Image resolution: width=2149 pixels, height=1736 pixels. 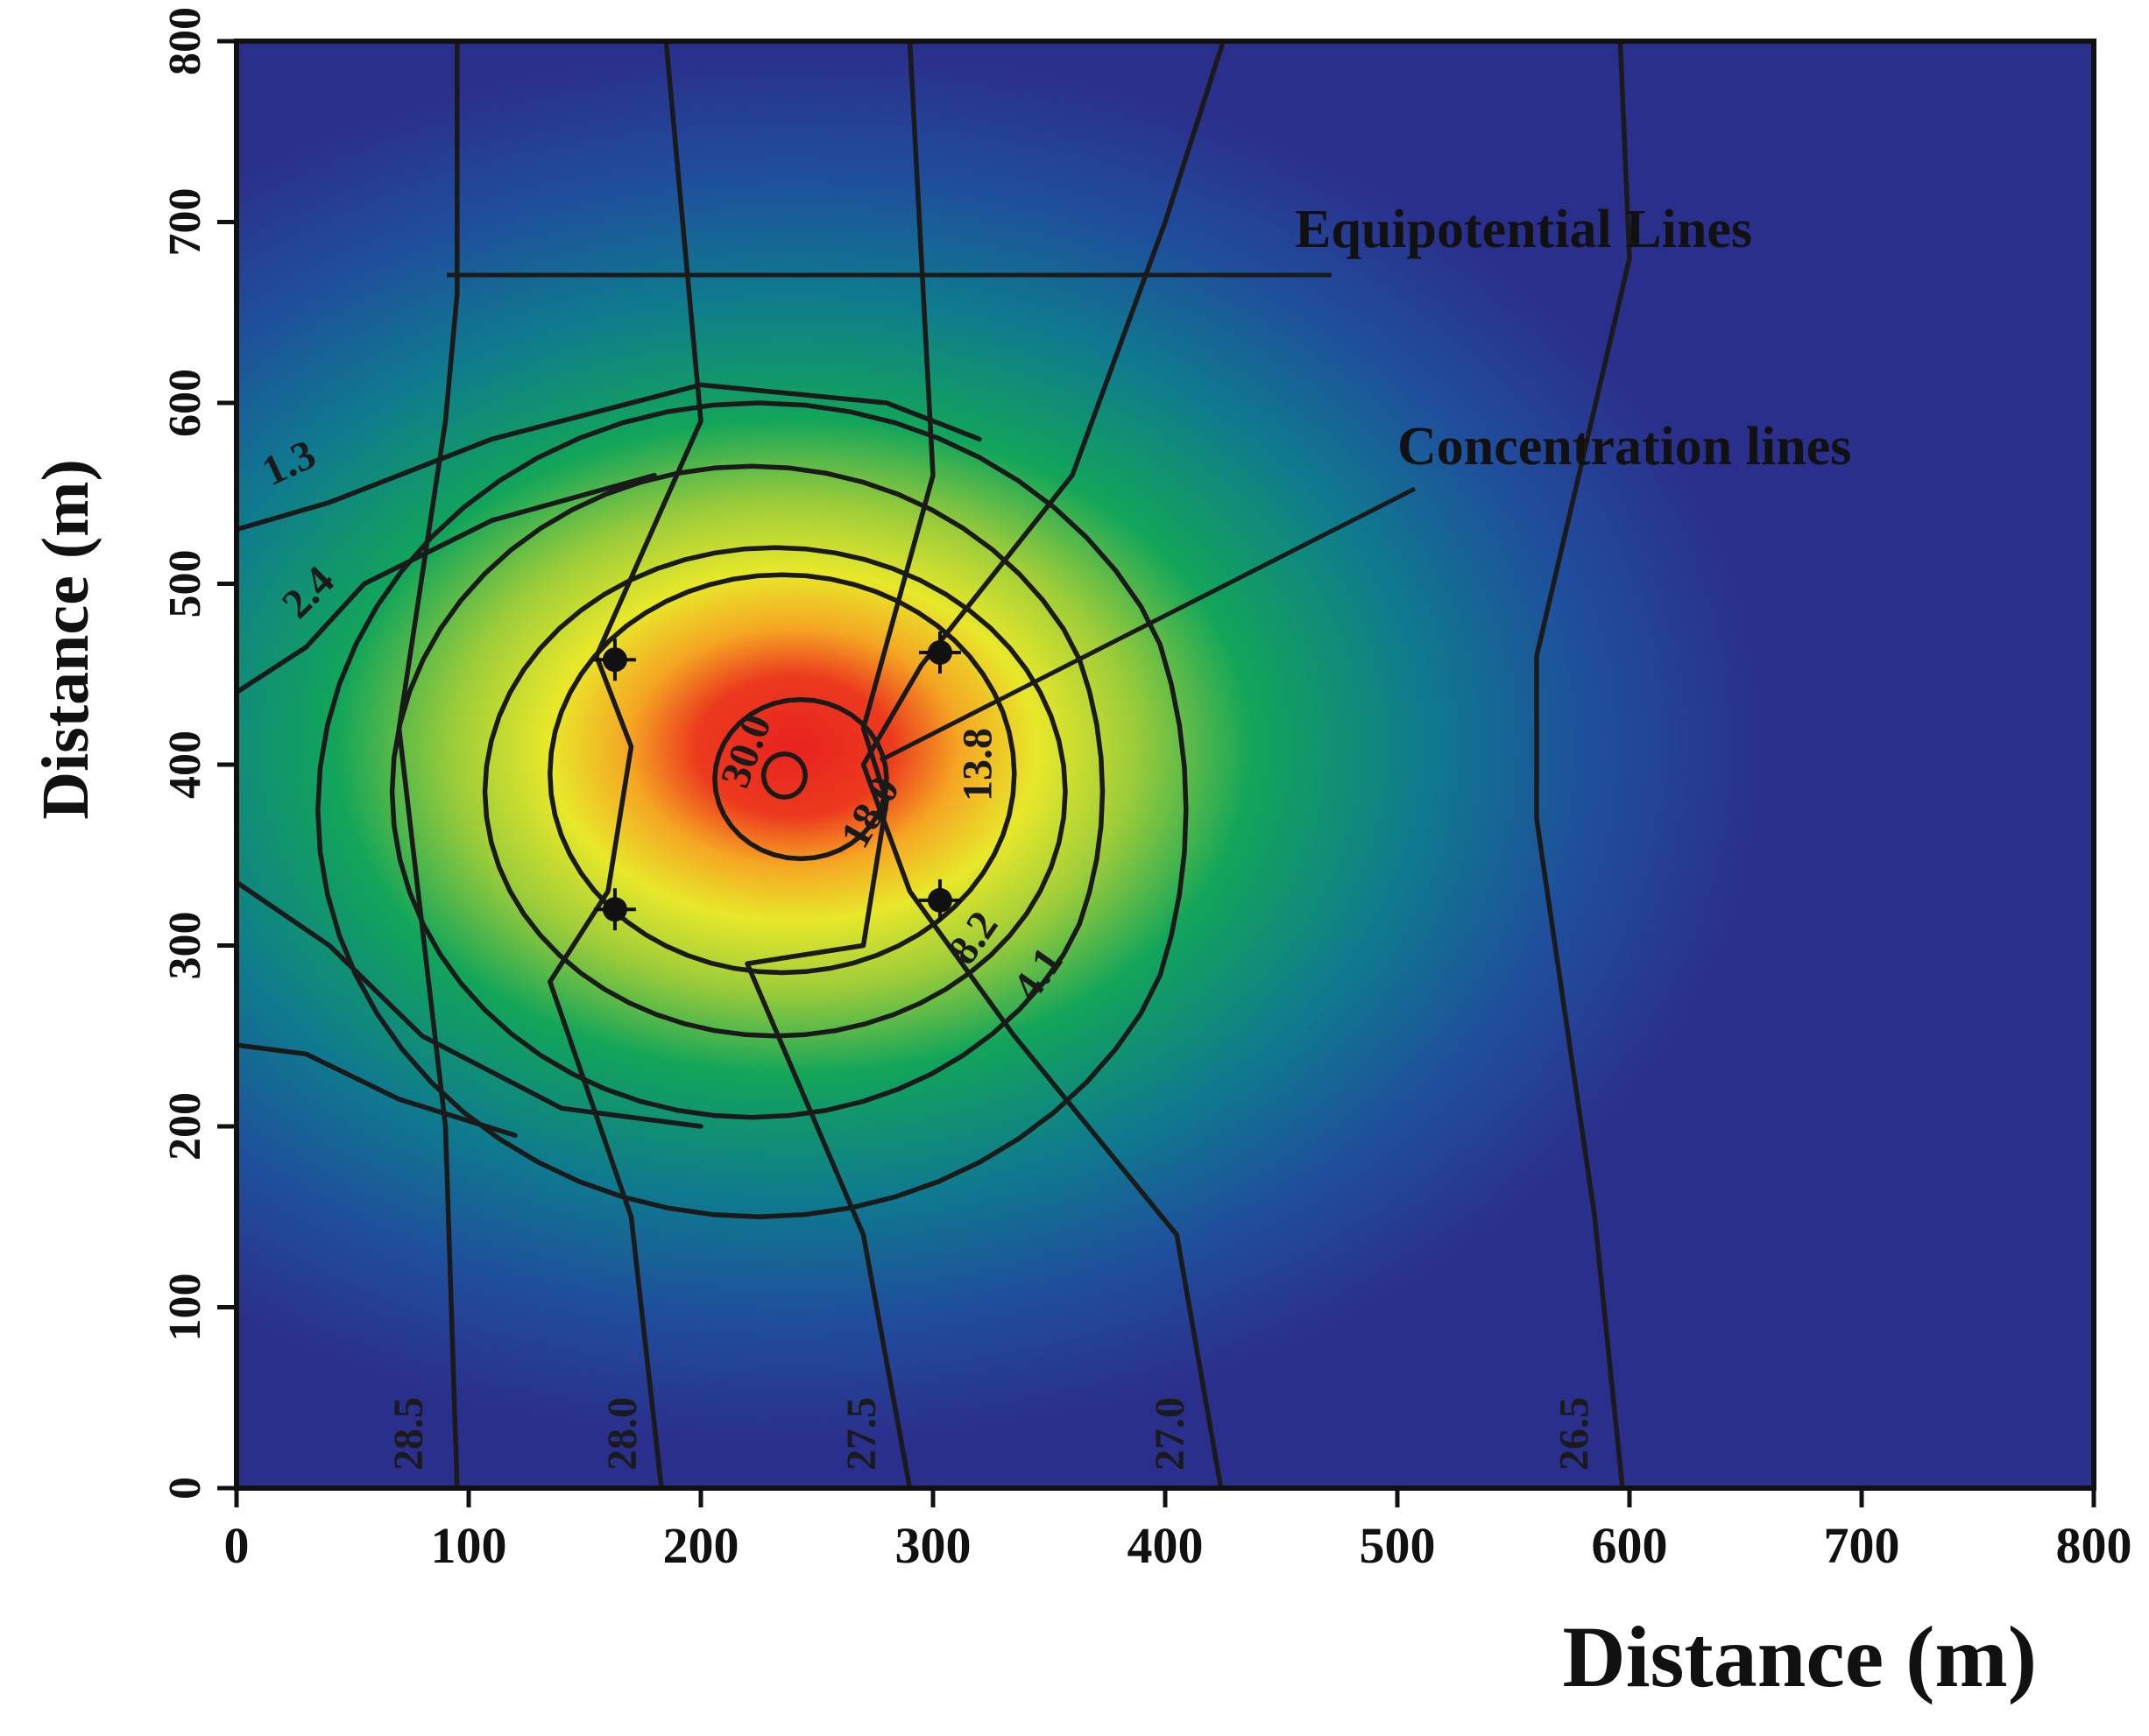 I want to click on x-tick-label: 800, so click(x=2094, y=1545).